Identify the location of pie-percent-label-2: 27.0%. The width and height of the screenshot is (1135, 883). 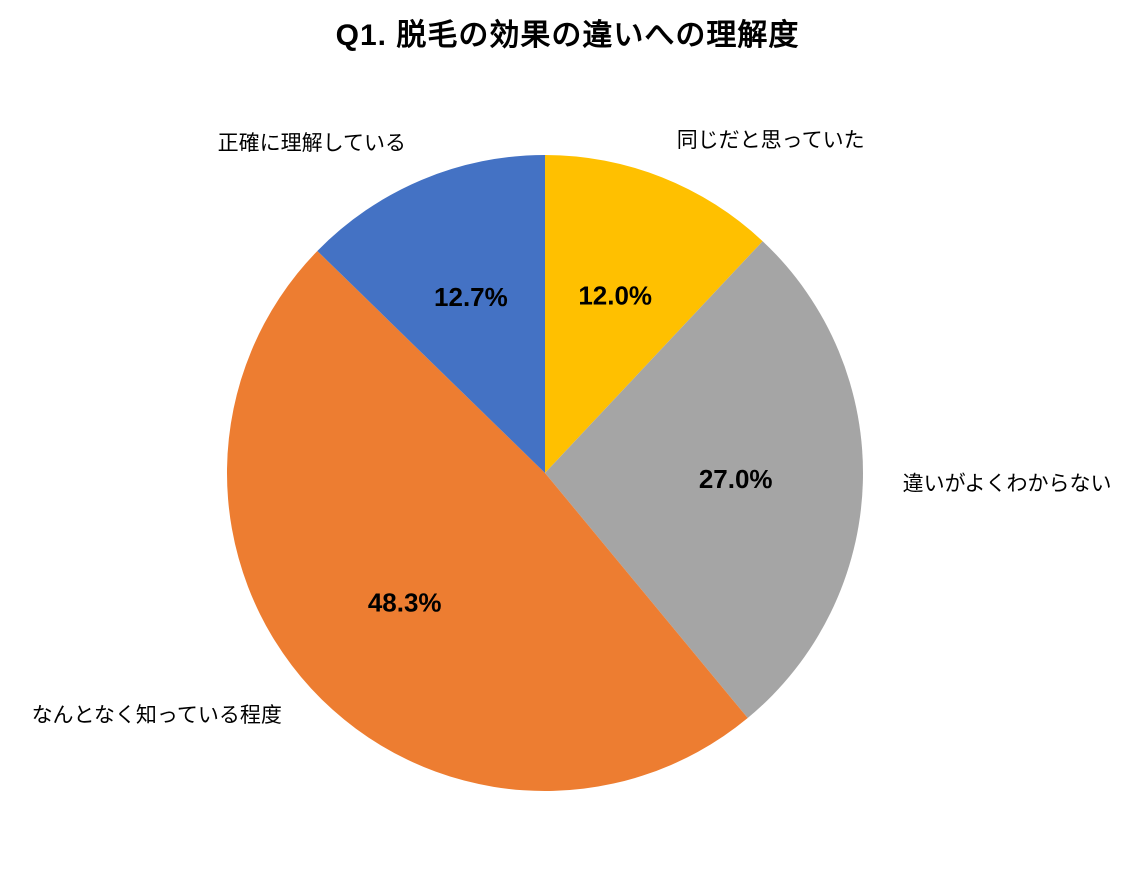
(736, 479).